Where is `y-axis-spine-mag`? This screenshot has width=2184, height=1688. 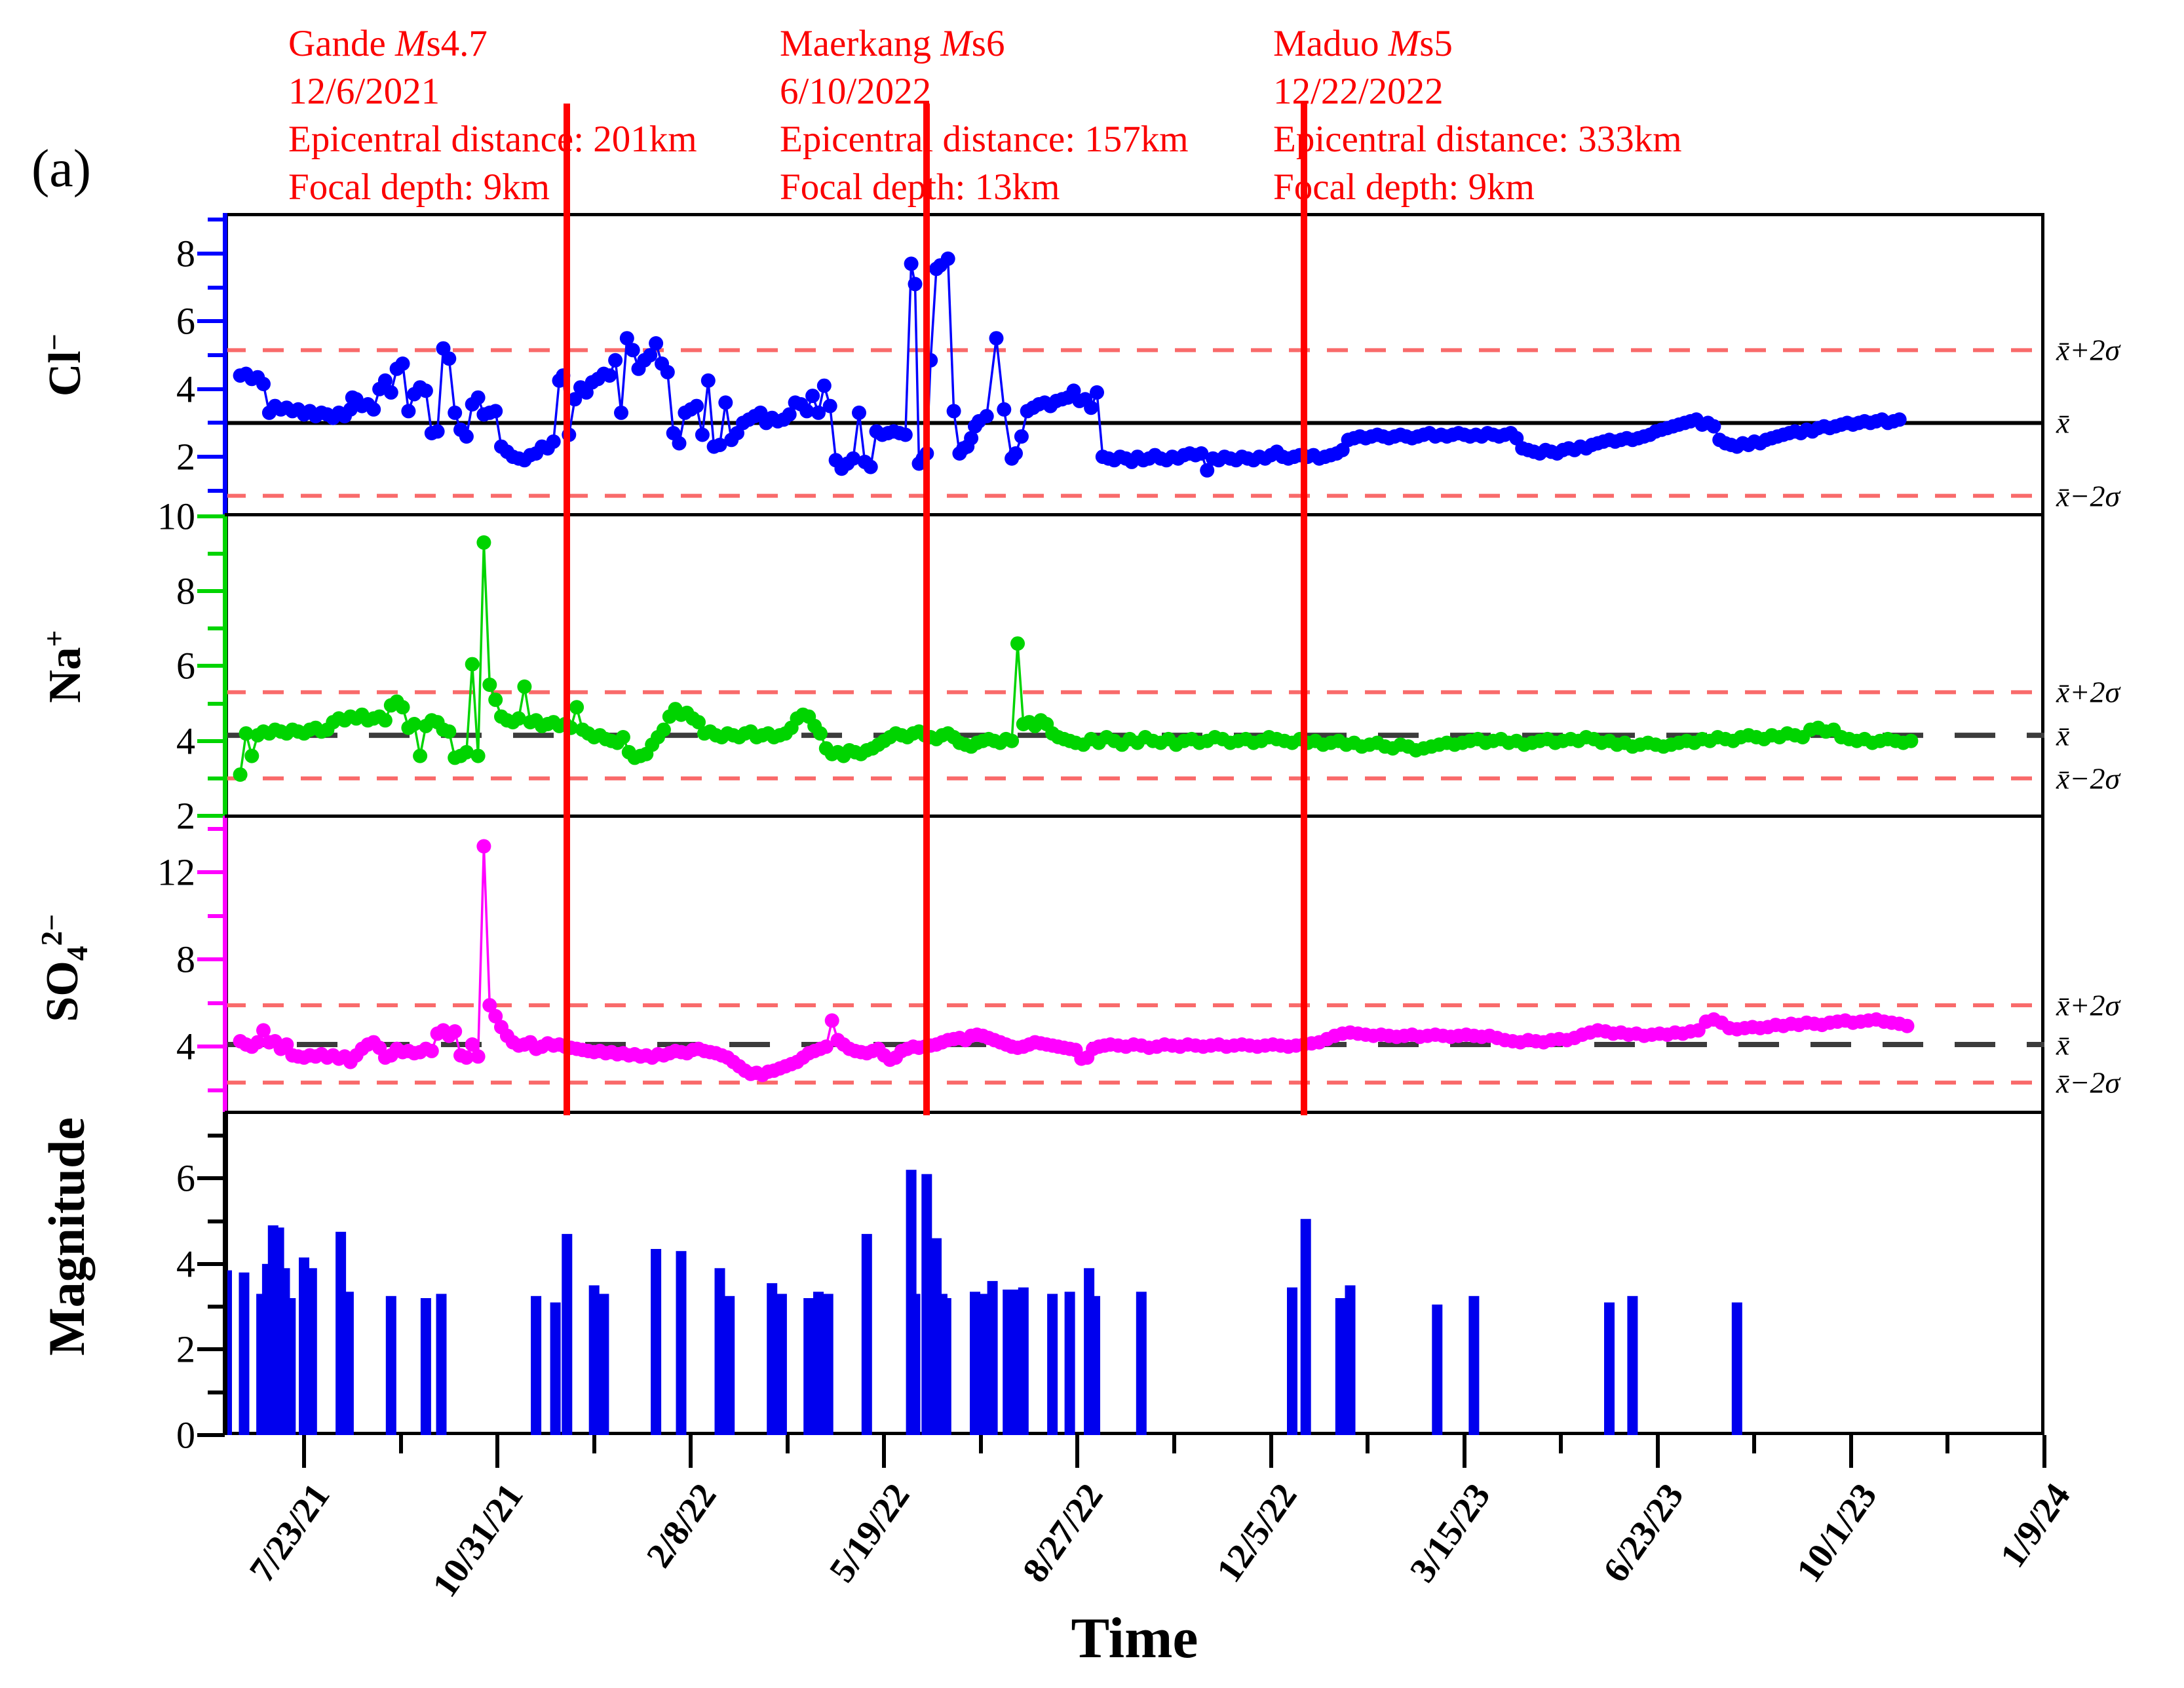
y-axis-spine-mag is located at coordinates (225, 1273).